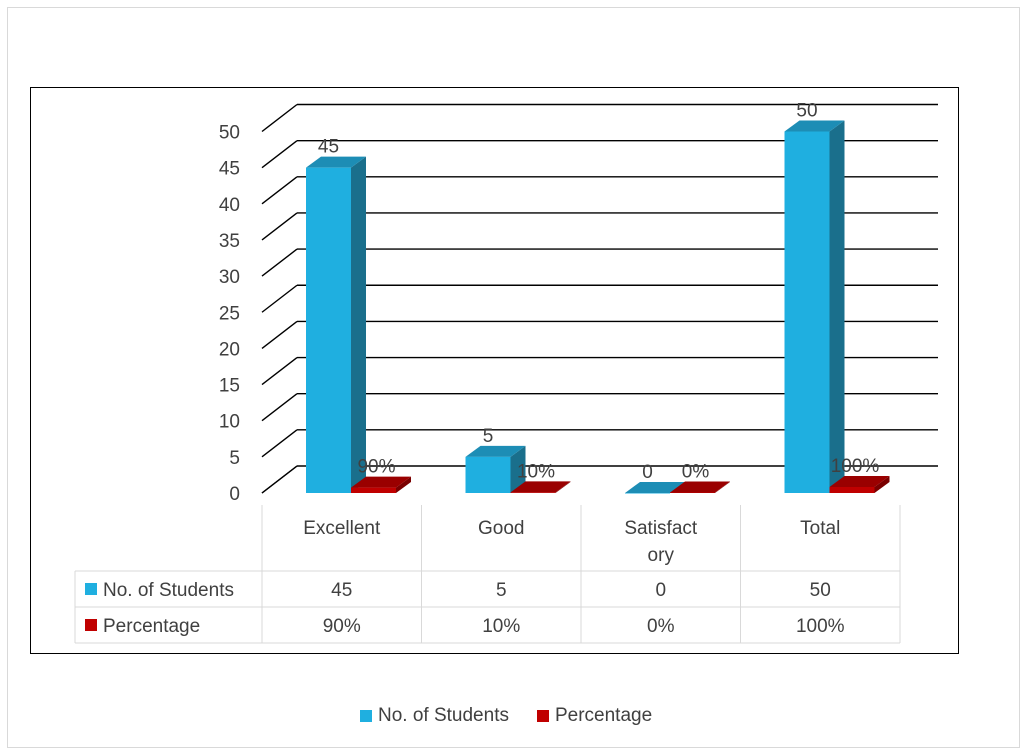  Describe the element at coordinates (168, 590) in the screenshot. I see `table-series-name: No. of Students` at that location.